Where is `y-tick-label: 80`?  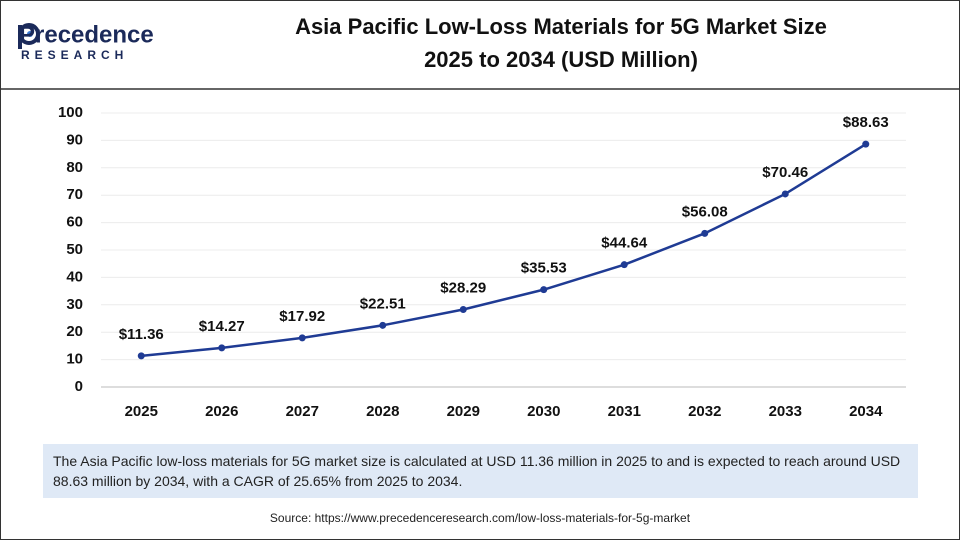 y-tick-label: 80 is located at coordinates (74, 167).